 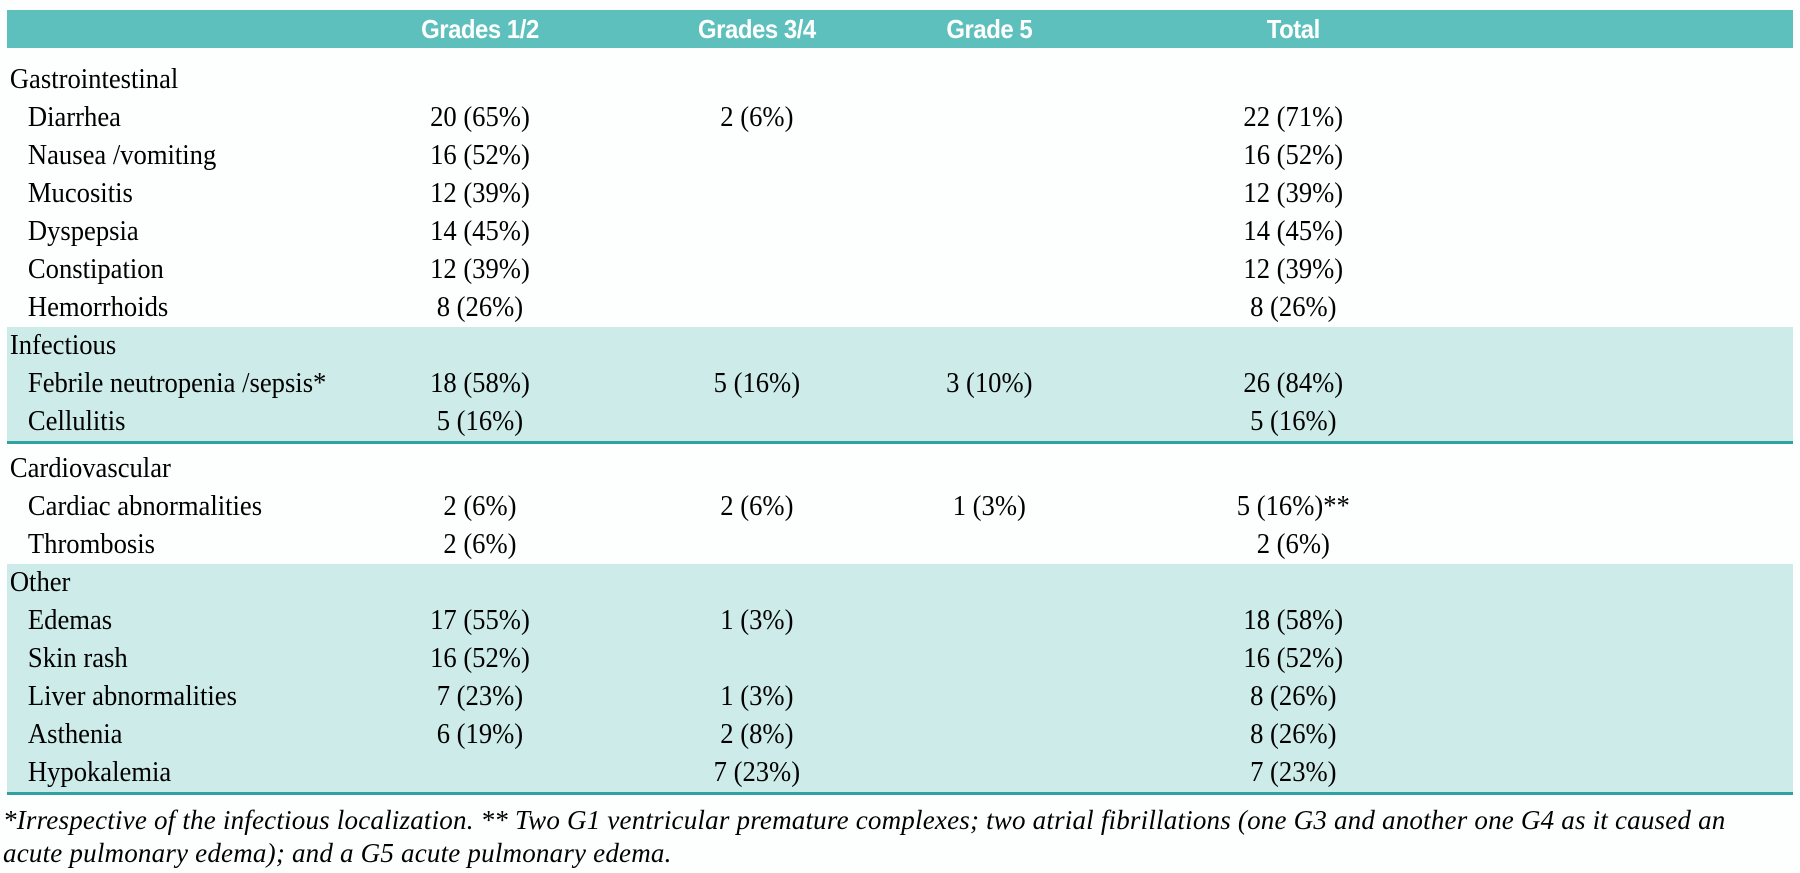 I want to click on table-row: Skin rash 16 (52%) 16 (52%), so click(x=900, y=659).